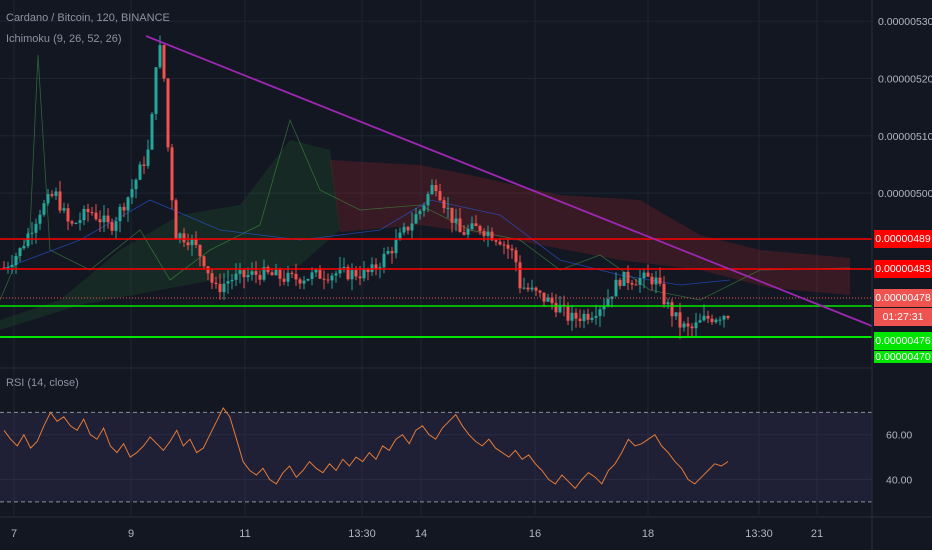 The height and width of the screenshot is (550, 932). Describe the element at coordinates (590, 227) in the screenshot. I see `cloud-bearish` at that location.